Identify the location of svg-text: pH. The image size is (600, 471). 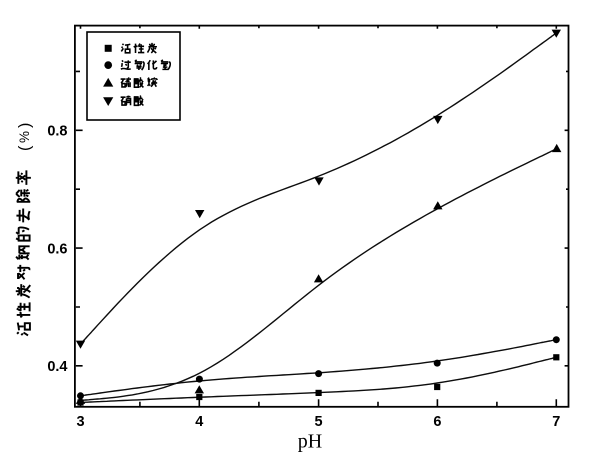
(310, 442).